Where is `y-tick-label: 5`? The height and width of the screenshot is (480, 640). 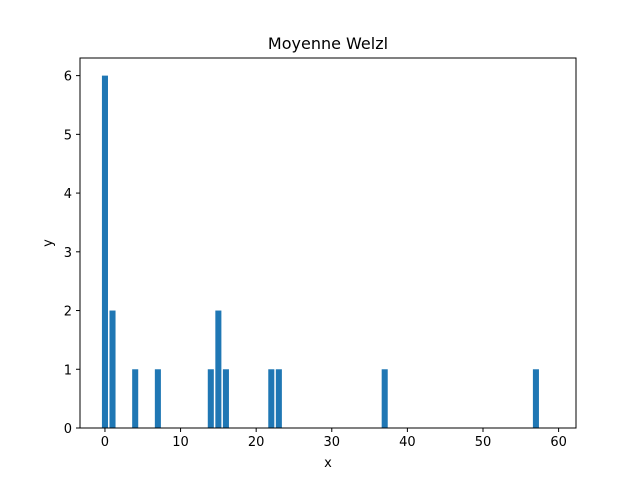
y-tick-label: 5 is located at coordinates (68, 135).